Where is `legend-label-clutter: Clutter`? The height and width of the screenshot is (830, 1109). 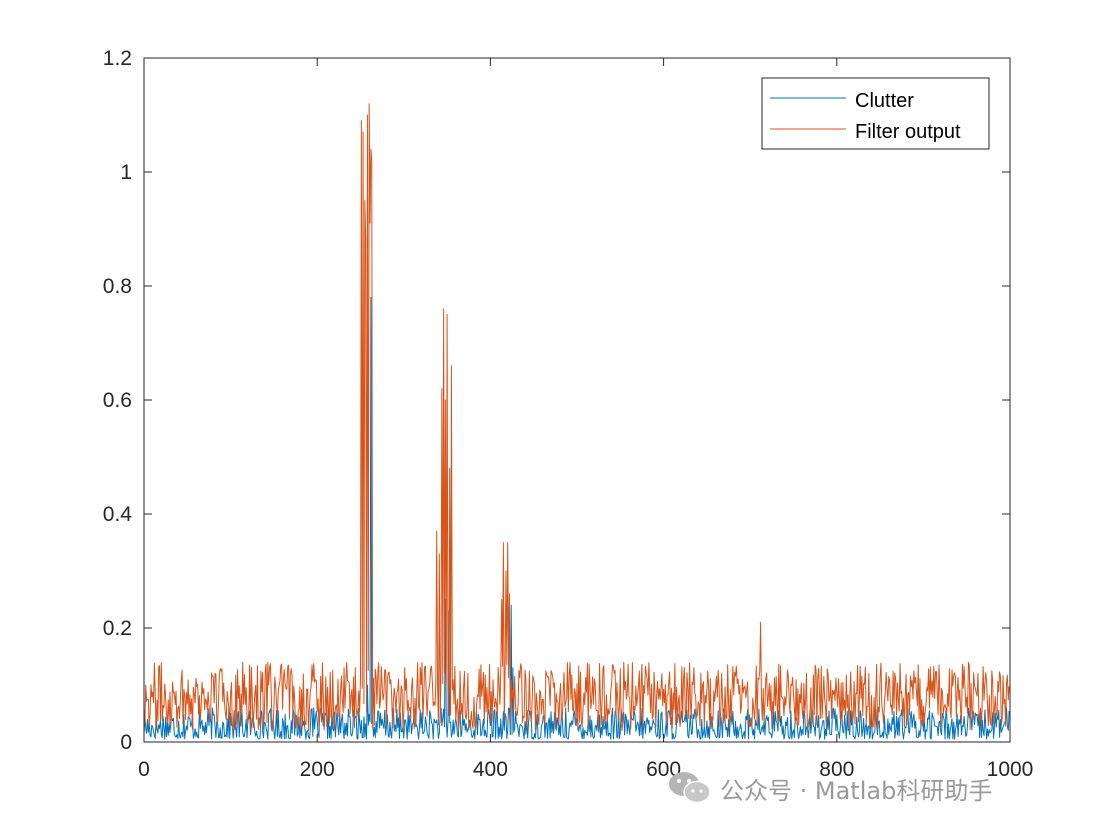 legend-label-clutter: Clutter is located at coordinates (884, 101).